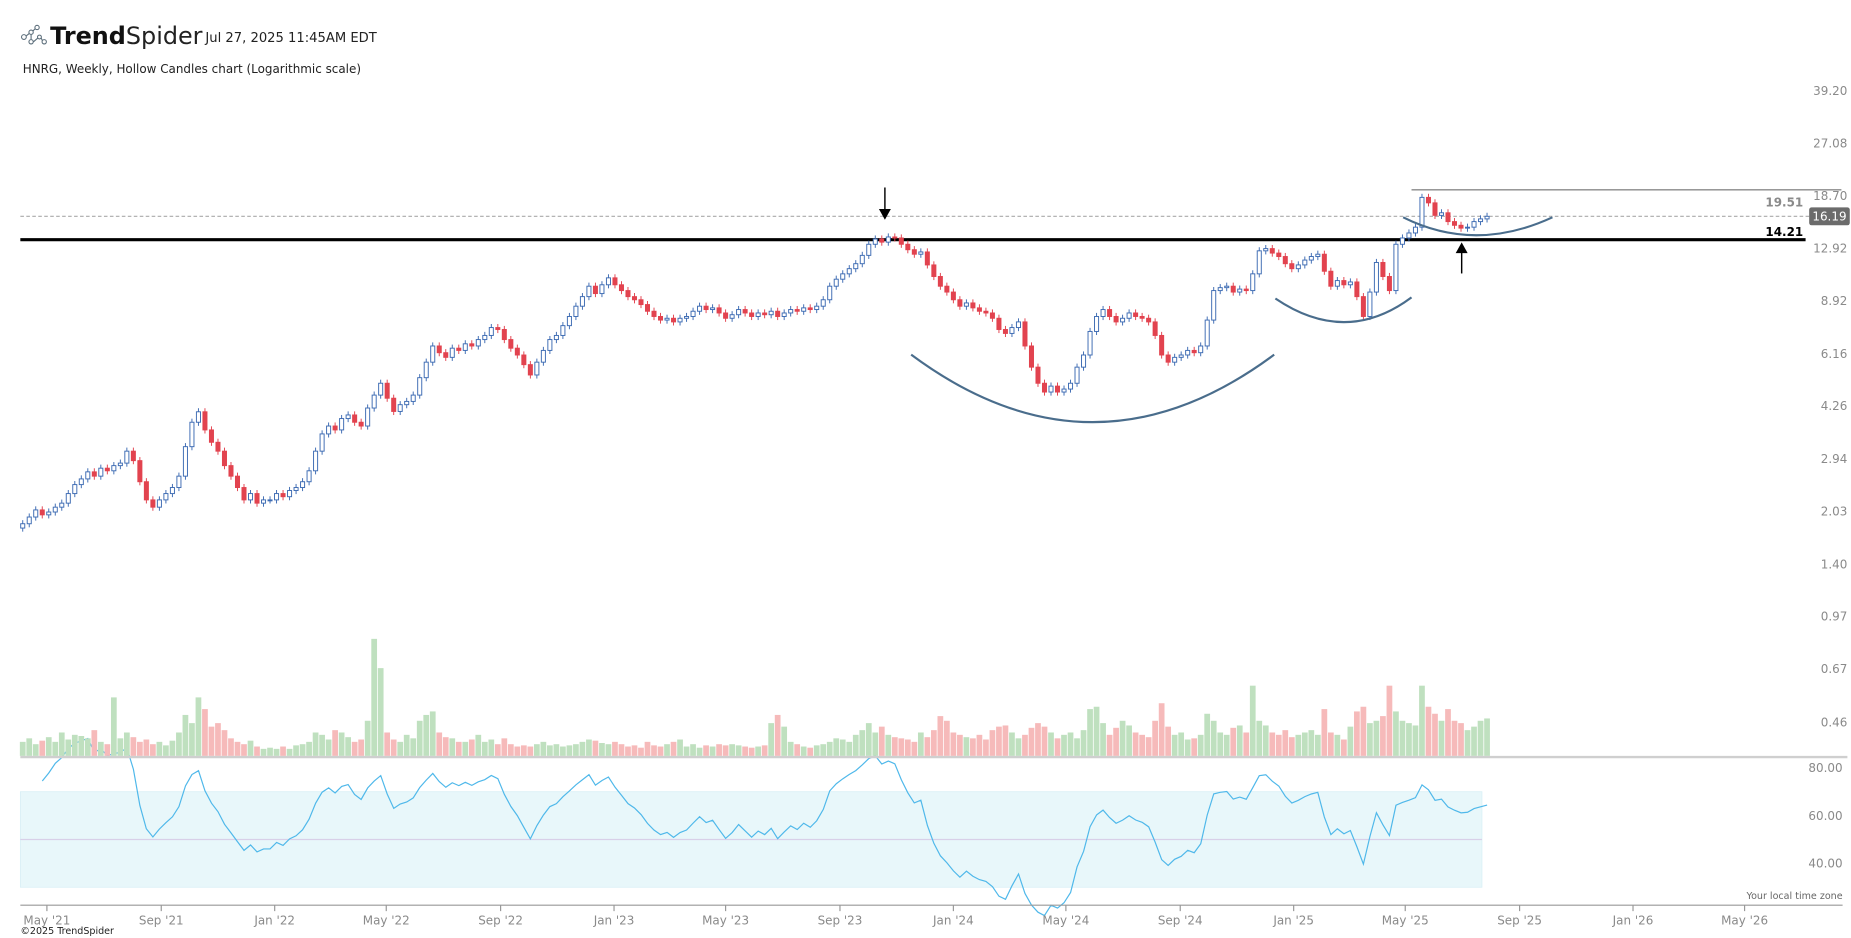 The height and width of the screenshot is (938, 1851). I want to click on rsi-axis: 80.00 60.00 40.00, so click(1825, 816).